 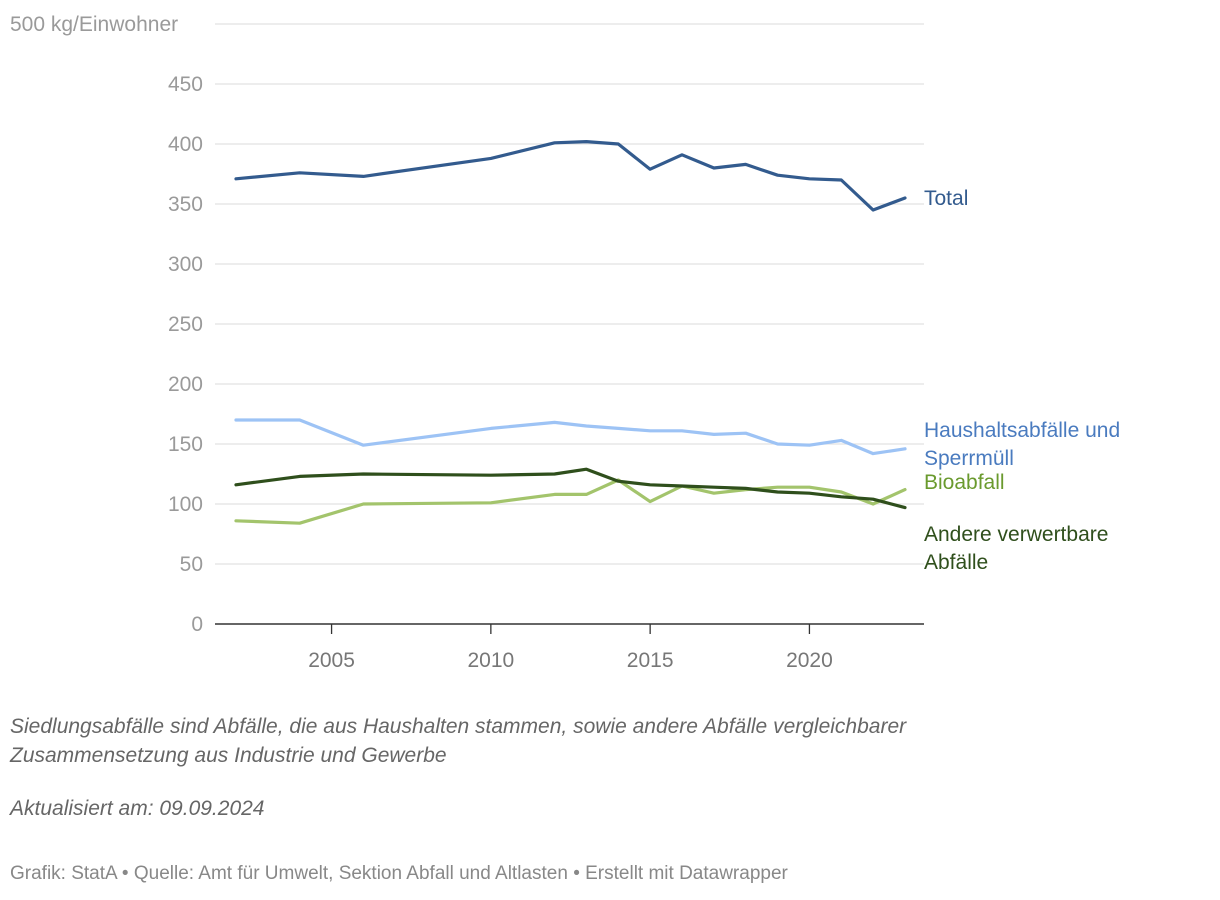 I want to click on series-line-haushaltsabf-lle-und-sperrm-ll, so click(x=570, y=437).